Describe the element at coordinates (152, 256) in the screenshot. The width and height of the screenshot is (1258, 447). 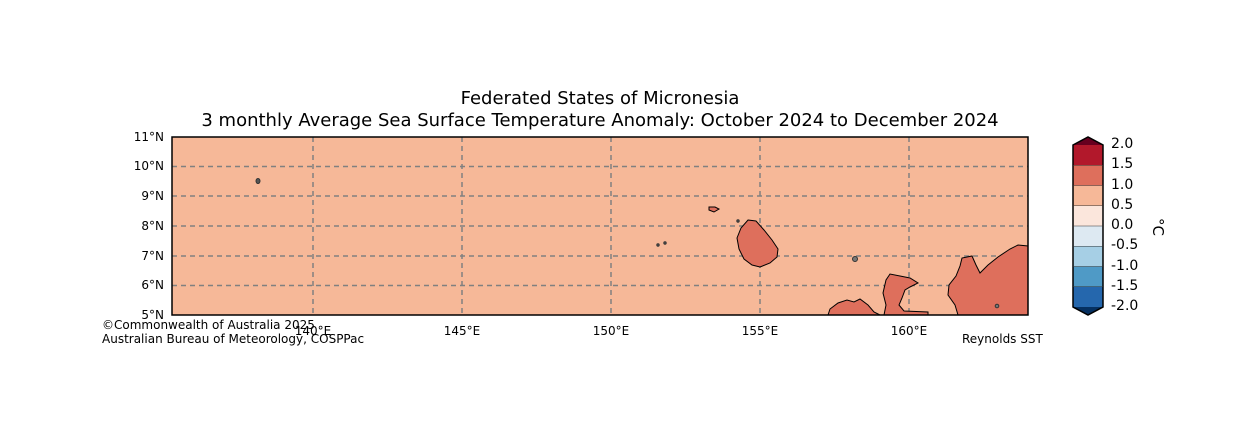
I see `lat-tick-7: 7°N` at that location.